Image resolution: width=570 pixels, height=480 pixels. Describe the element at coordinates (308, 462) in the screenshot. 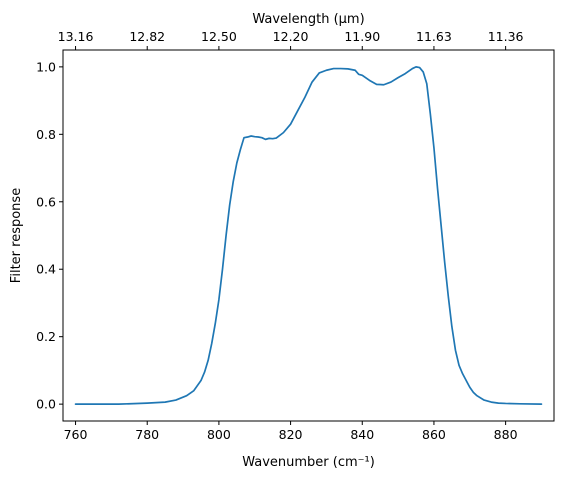

I see `x-axis-label: Wavenumber (cm⁻¹)` at that location.